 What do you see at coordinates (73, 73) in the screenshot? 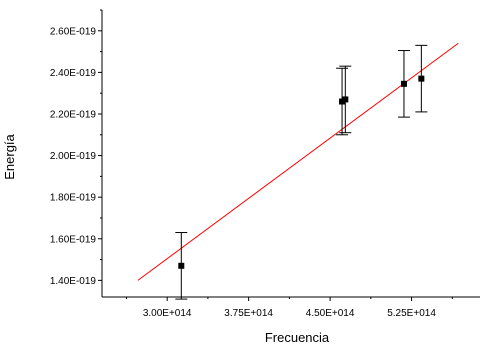
I see `y-tick-label: 2.40E-019` at bounding box center [73, 73].